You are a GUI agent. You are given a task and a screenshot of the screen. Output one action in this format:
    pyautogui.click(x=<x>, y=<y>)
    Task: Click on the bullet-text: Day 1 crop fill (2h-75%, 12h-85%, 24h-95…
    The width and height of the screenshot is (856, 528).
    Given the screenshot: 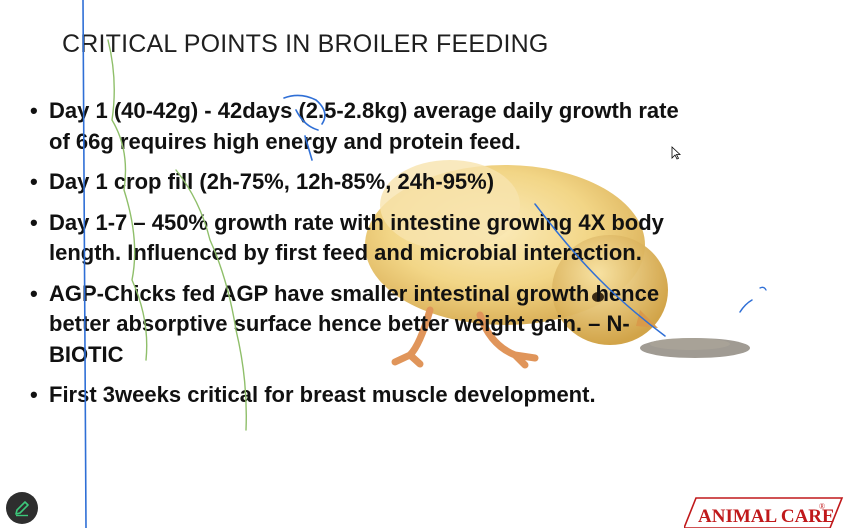 What is the action you would take?
    pyautogui.click(x=272, y=181)
    